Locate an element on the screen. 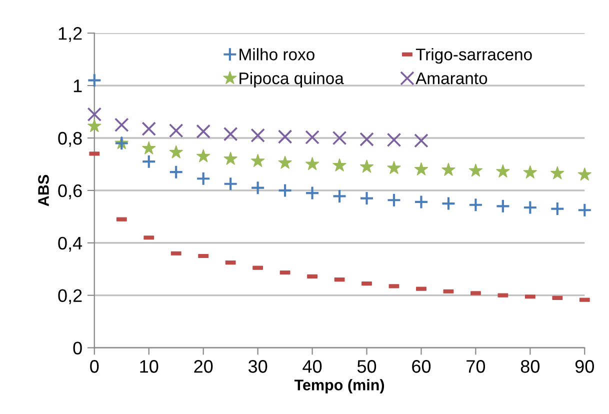 The height and width of the screenshot is (414, 609). x-tick-label: 20 is located at coordinates (203, 366).